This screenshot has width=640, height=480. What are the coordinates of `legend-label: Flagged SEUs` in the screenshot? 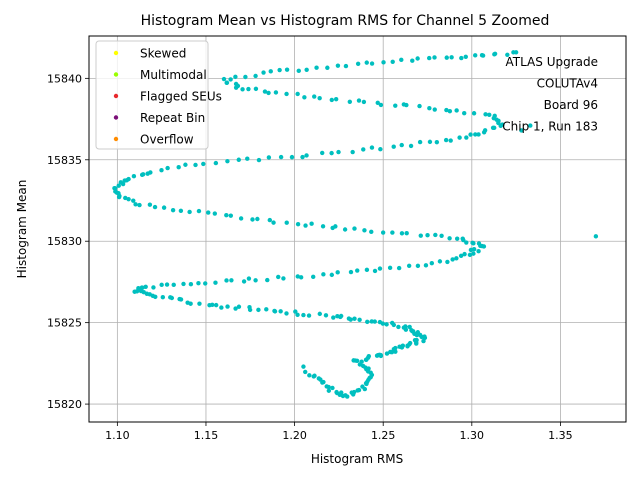 It's located at (181, 97).